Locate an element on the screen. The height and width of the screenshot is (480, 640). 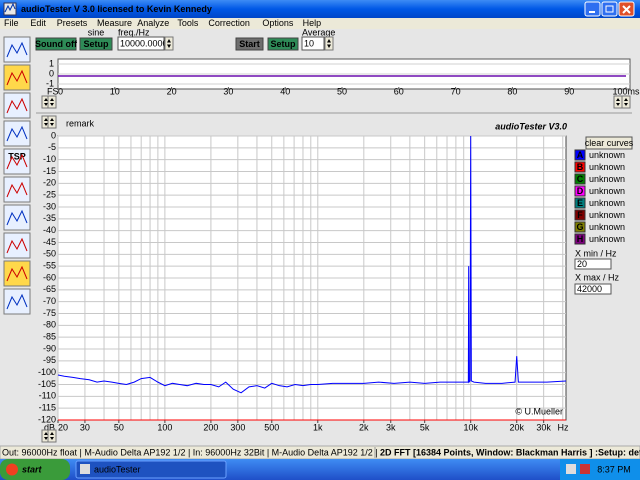
title-bar is located at coordinates (320, 9).